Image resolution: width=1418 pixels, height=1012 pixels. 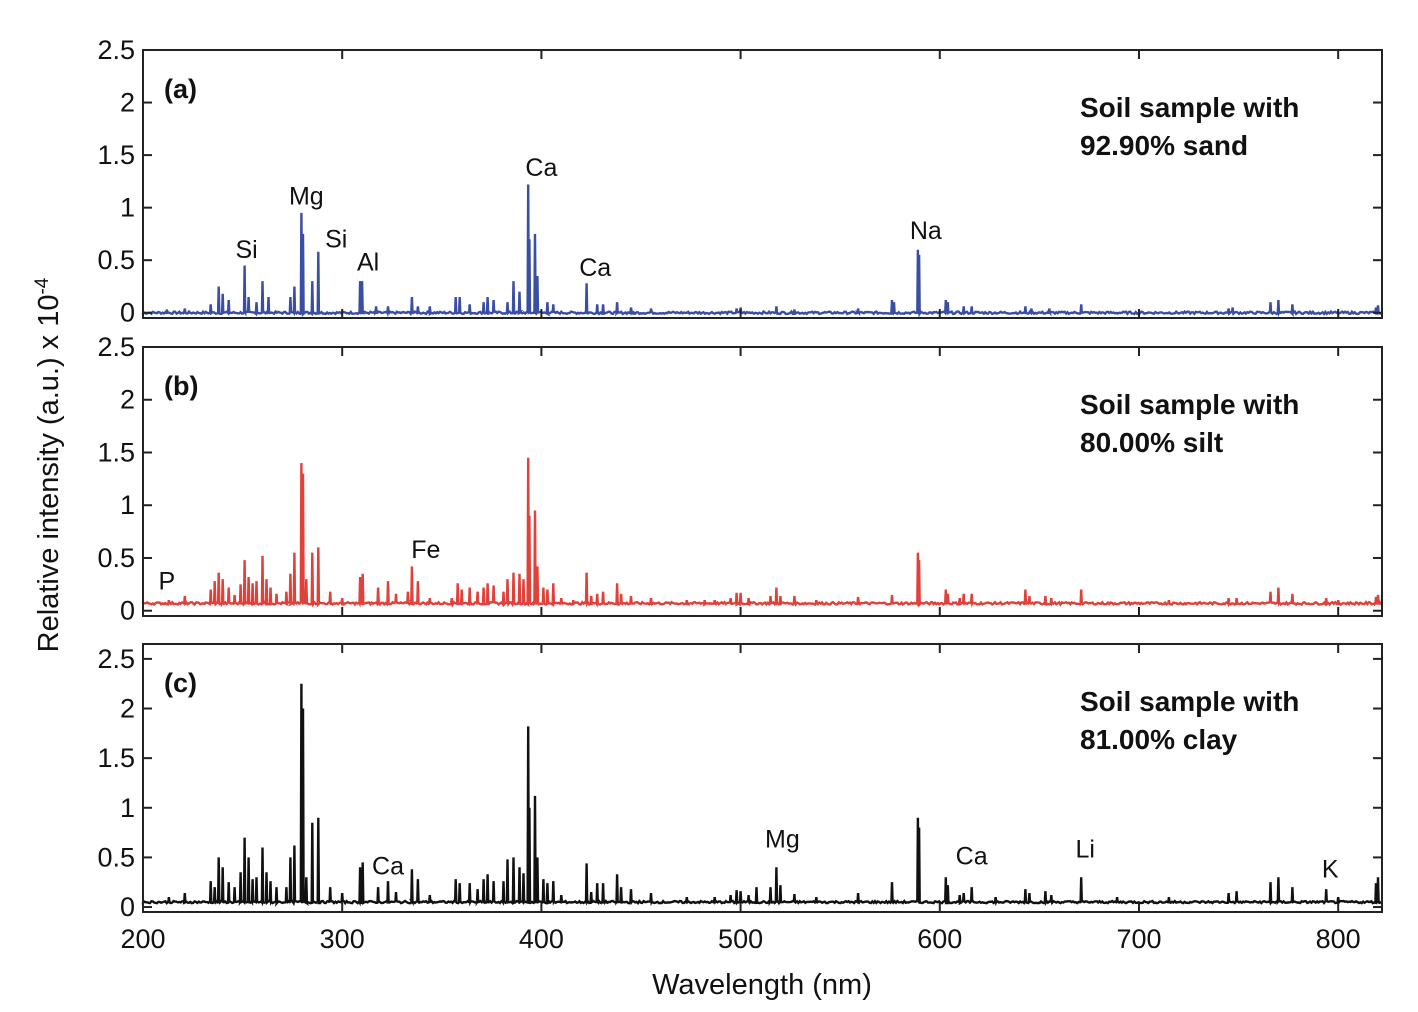 What do you see at coordinates (541, 939) in the screenshot?
I see `x-tick-label: 400` at bounding box center [541, 939].